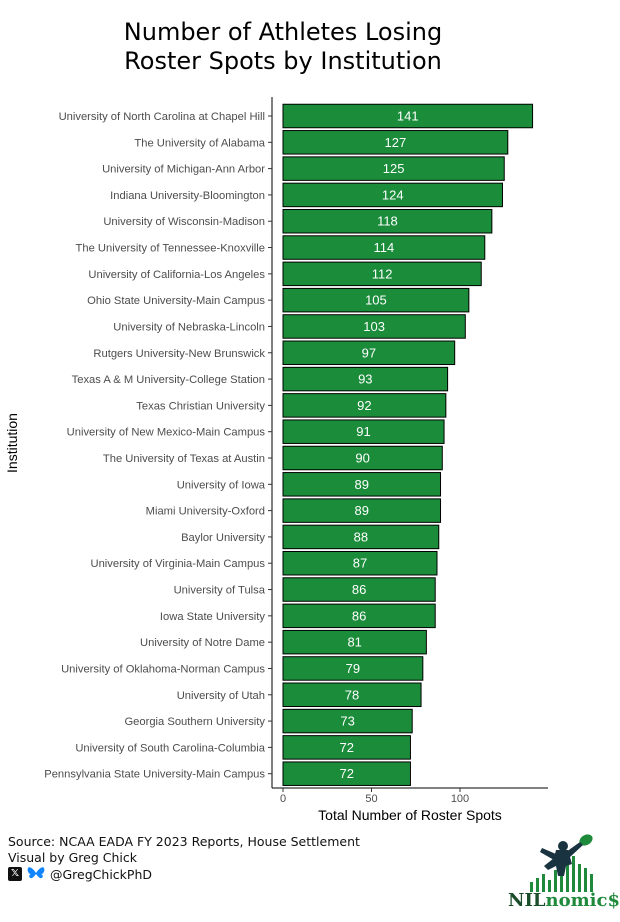  What do you see at coordinates (194, 722) in the screenshot?
I see `y-tick-label: Georgia Southern University` at bounding box center [194, 722].